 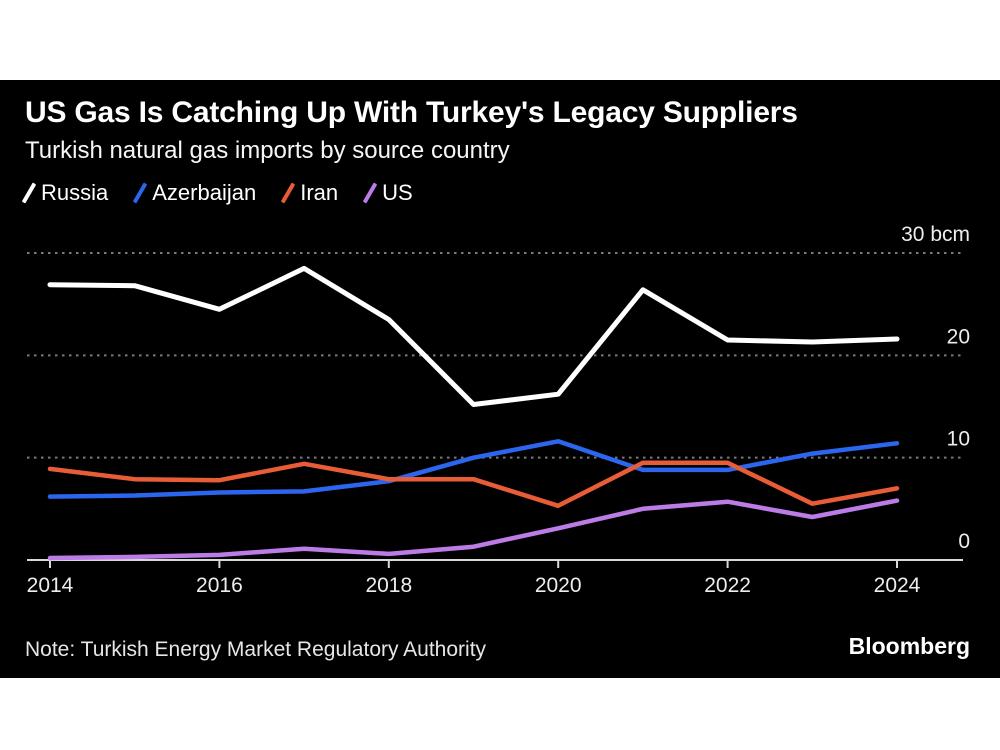 What do you see at coordinates (473, 484) in the screenshot?
I see `series-line-iran` at bounding box center [473, 484].